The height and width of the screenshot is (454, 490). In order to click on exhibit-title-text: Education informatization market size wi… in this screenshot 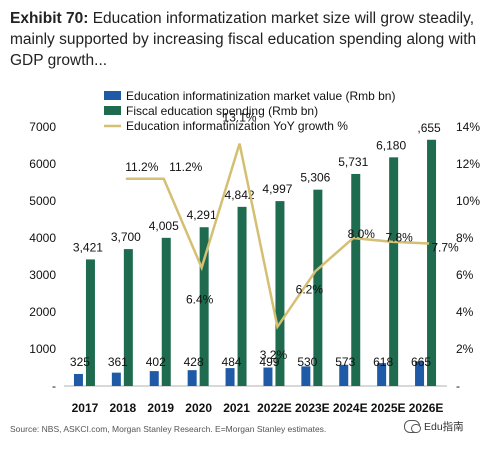, I will do `click(243, 39)`.